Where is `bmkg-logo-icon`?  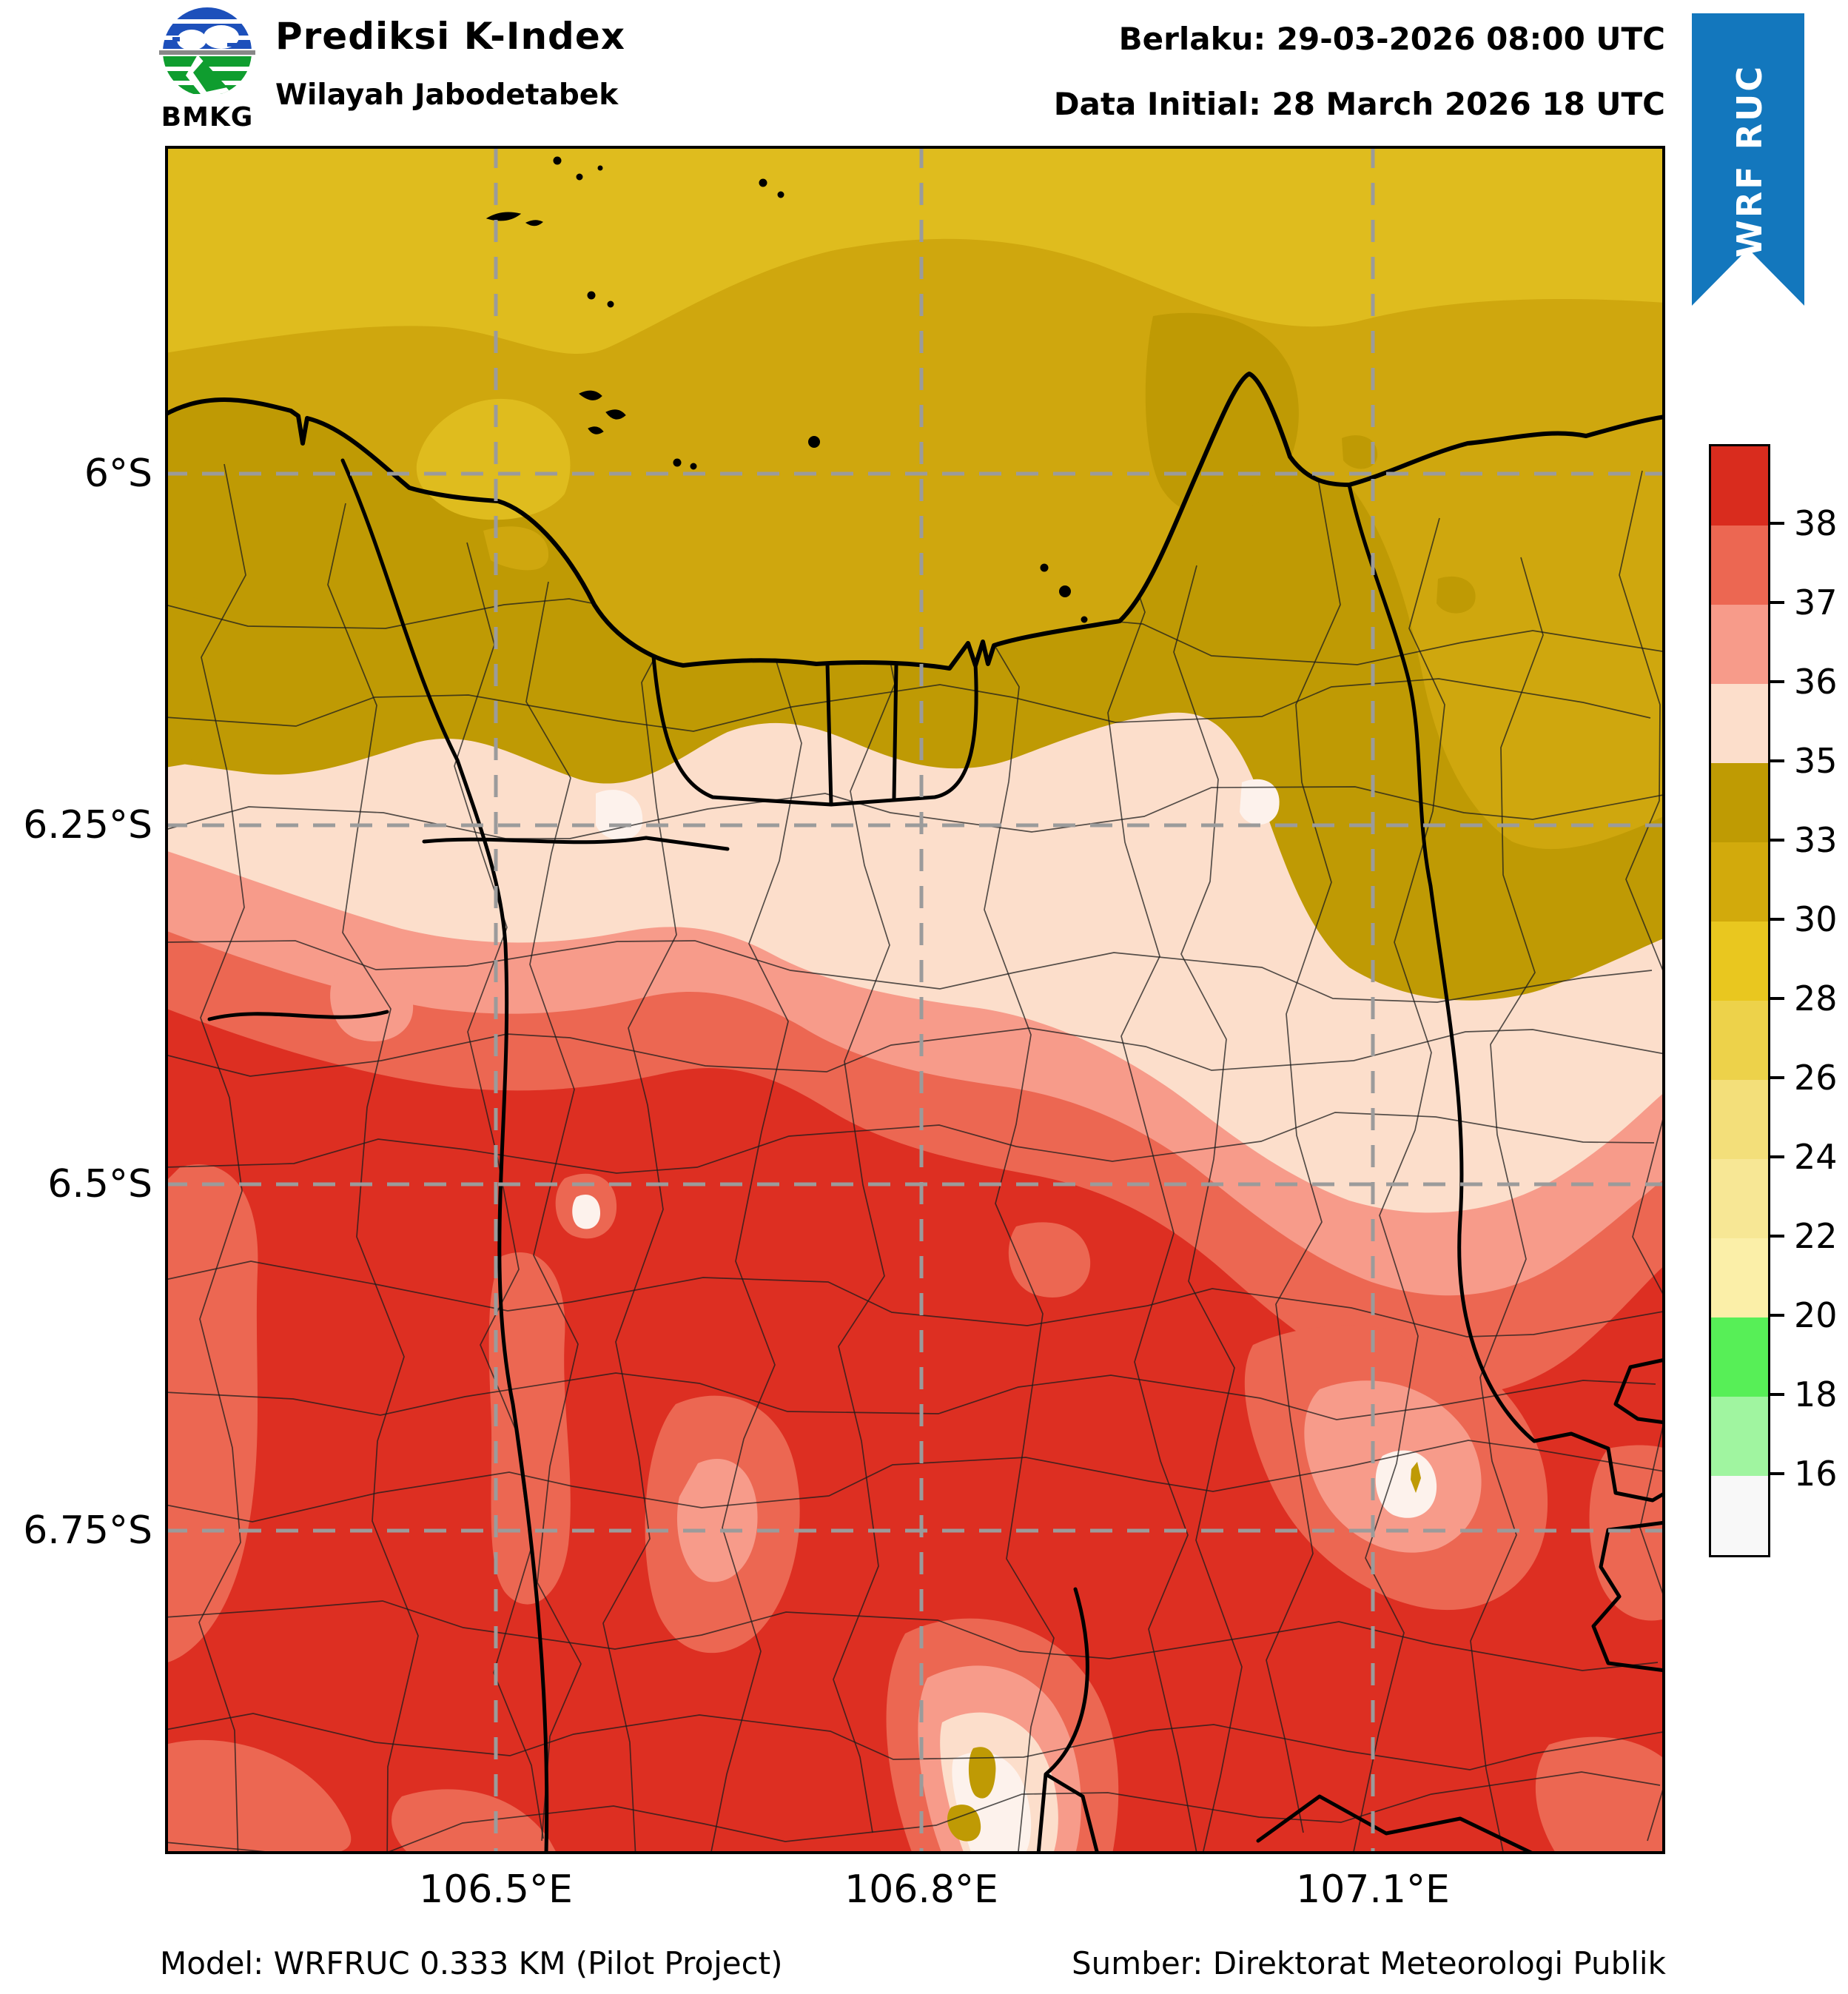 bmkg-logo-icon is located at coordinates (208, 51).